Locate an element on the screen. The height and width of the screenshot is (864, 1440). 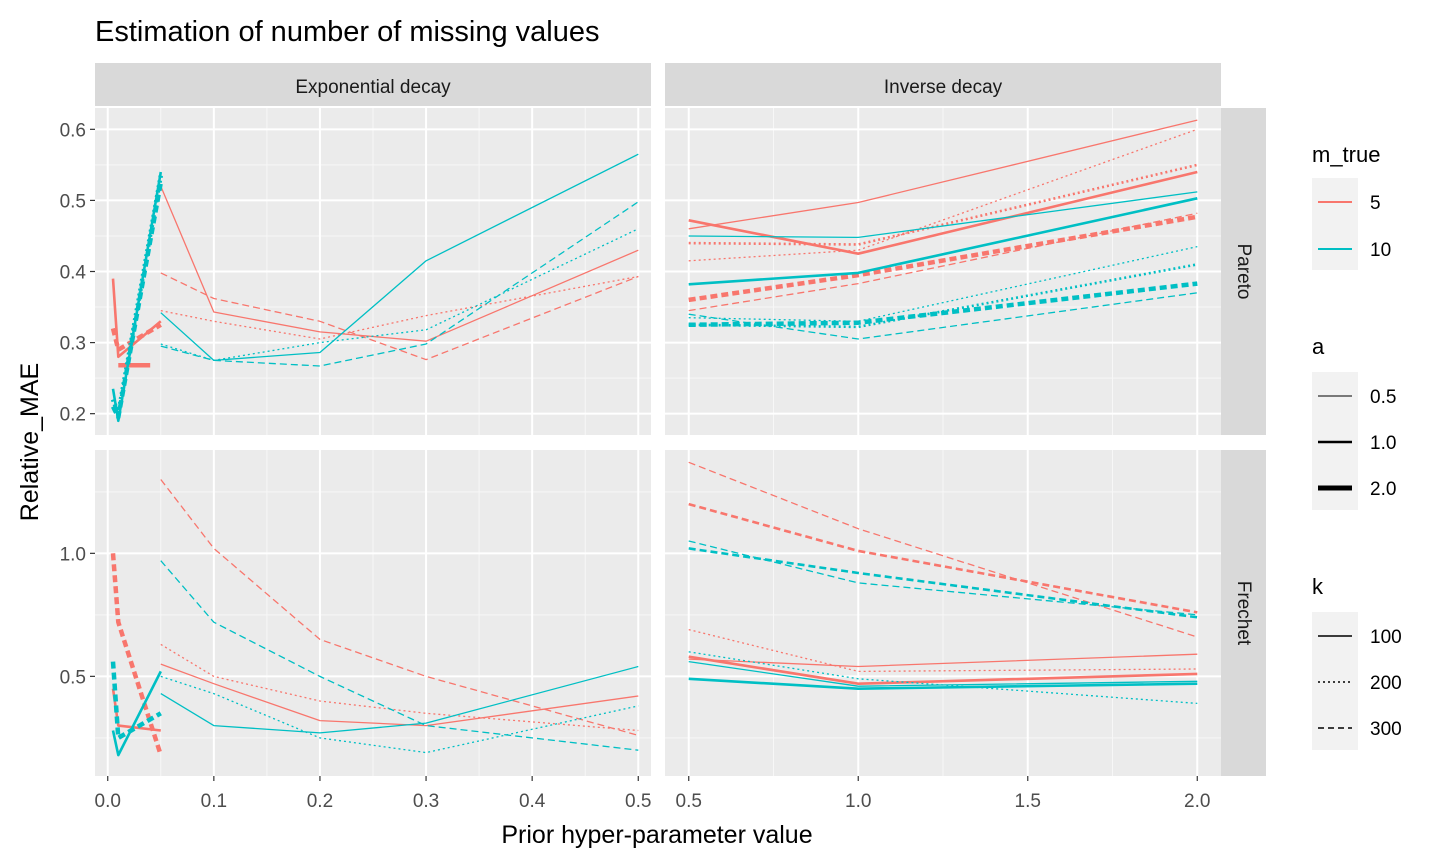
x-axis-label: Prior hyper-parameter value is located at coordinates (656, 835).